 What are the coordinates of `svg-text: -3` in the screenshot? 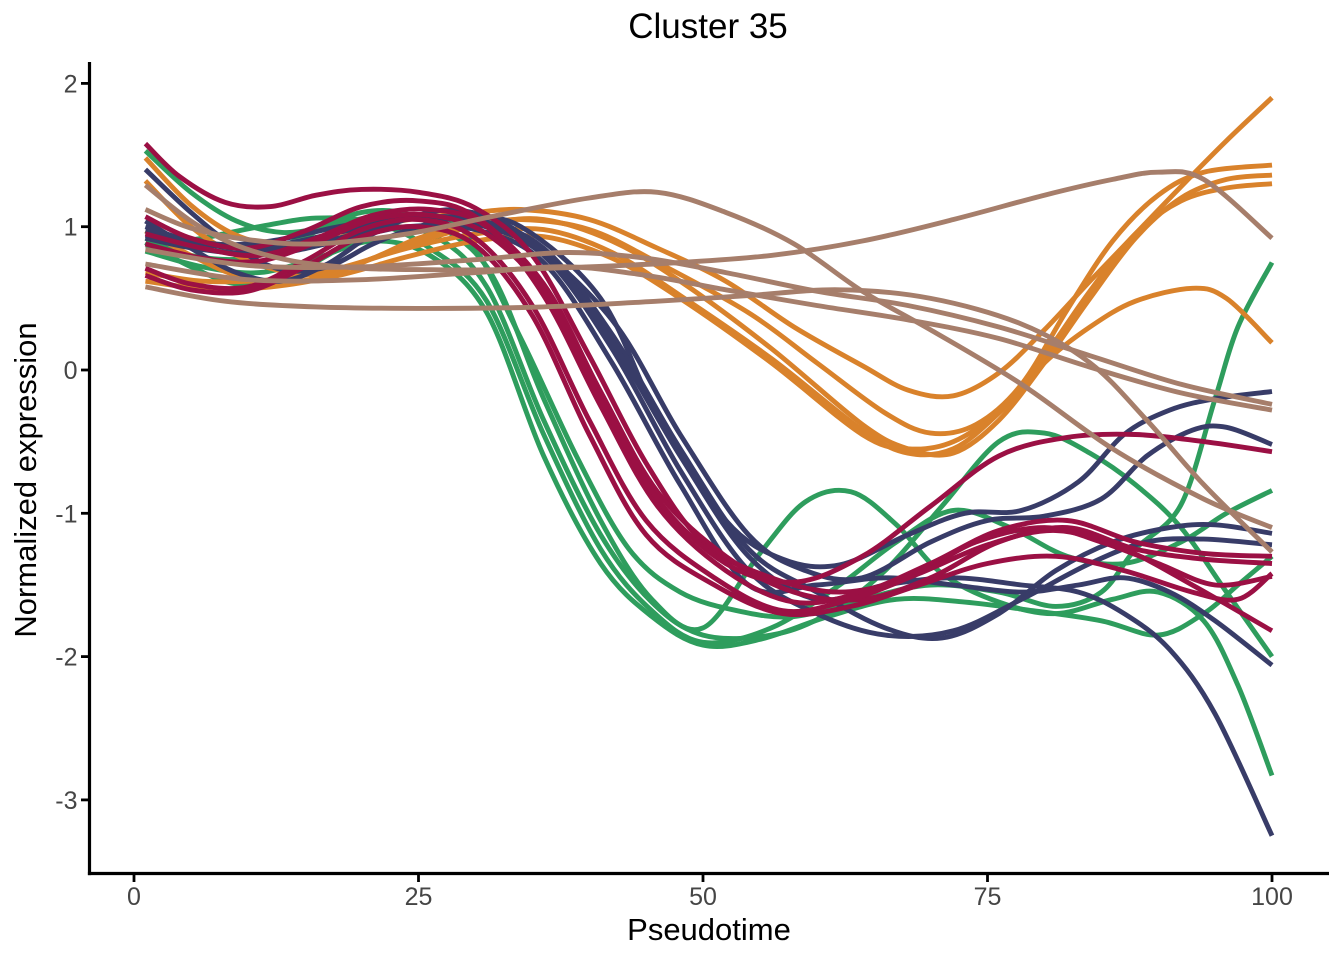 It's located at (66, 801).